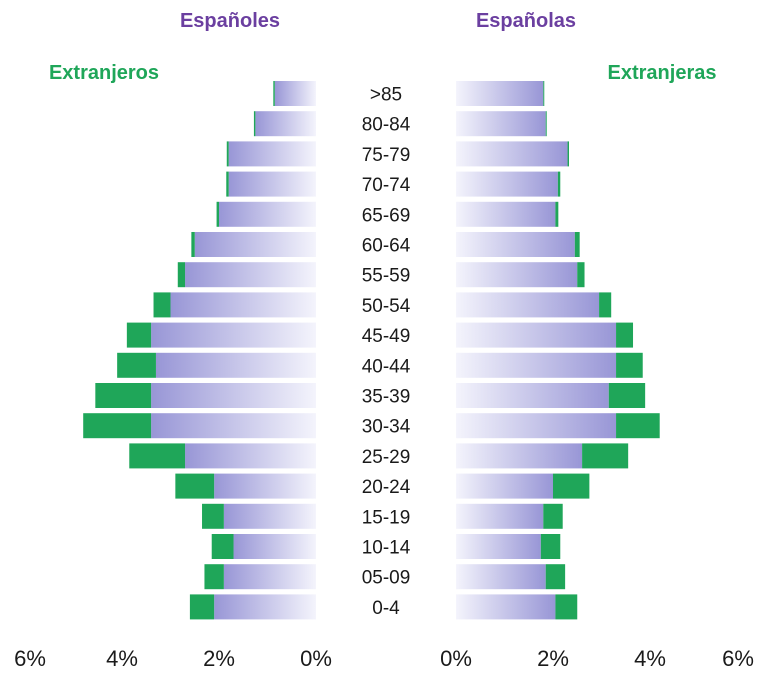  Describe the element at coordinates (274, 93) in the screenshot. I see `bar-extranjeros->85` at that location.